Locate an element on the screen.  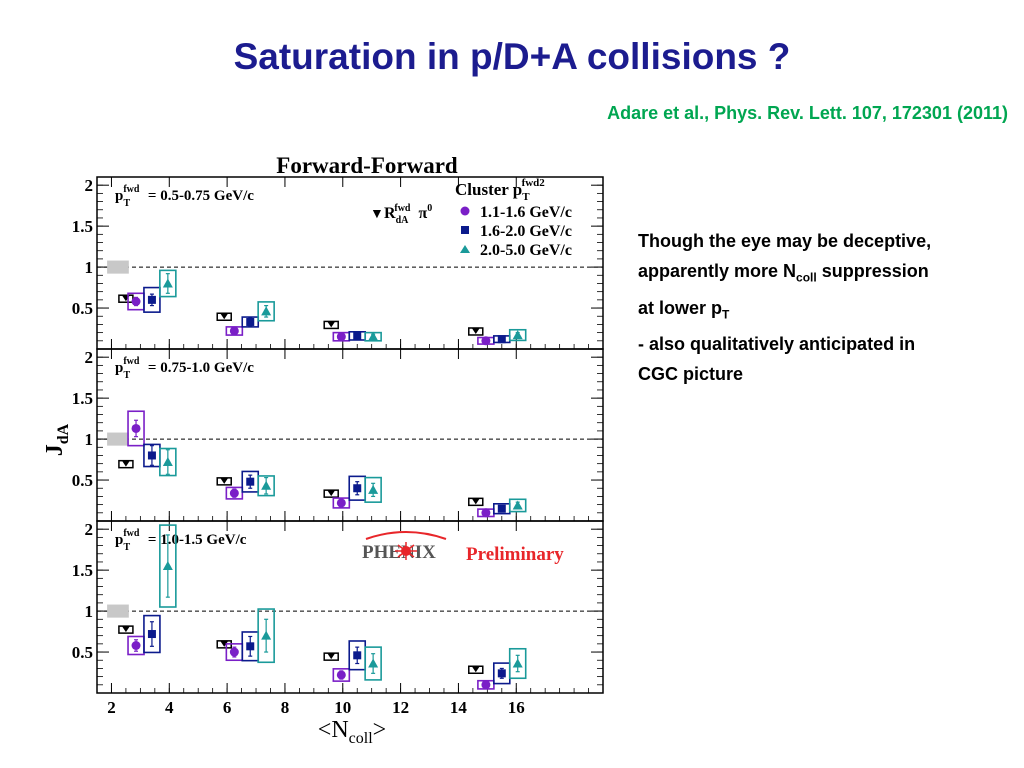
notes-line-1: Though the eye may be deceptive, is located at coordinates (785, 241).